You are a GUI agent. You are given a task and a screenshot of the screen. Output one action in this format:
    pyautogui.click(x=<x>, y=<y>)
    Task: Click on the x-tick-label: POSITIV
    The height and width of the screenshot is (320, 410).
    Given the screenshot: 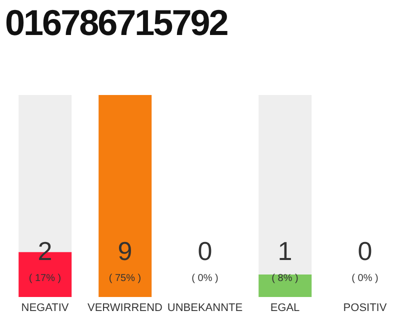 What is the action you would take?
    pyautogui.click(x=365, y=308)
    